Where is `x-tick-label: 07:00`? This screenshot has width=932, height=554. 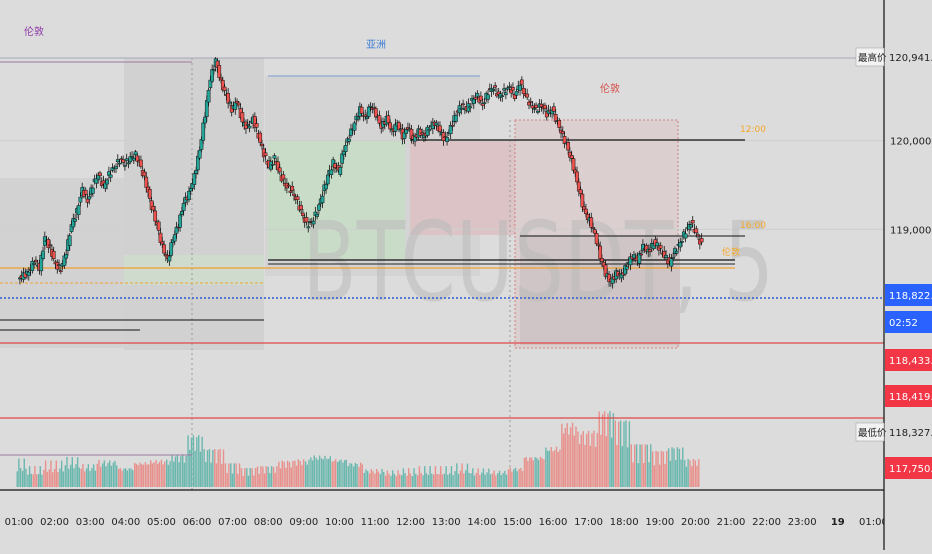
x-tick-label: 07:00 is located at coordinates (232, 522).